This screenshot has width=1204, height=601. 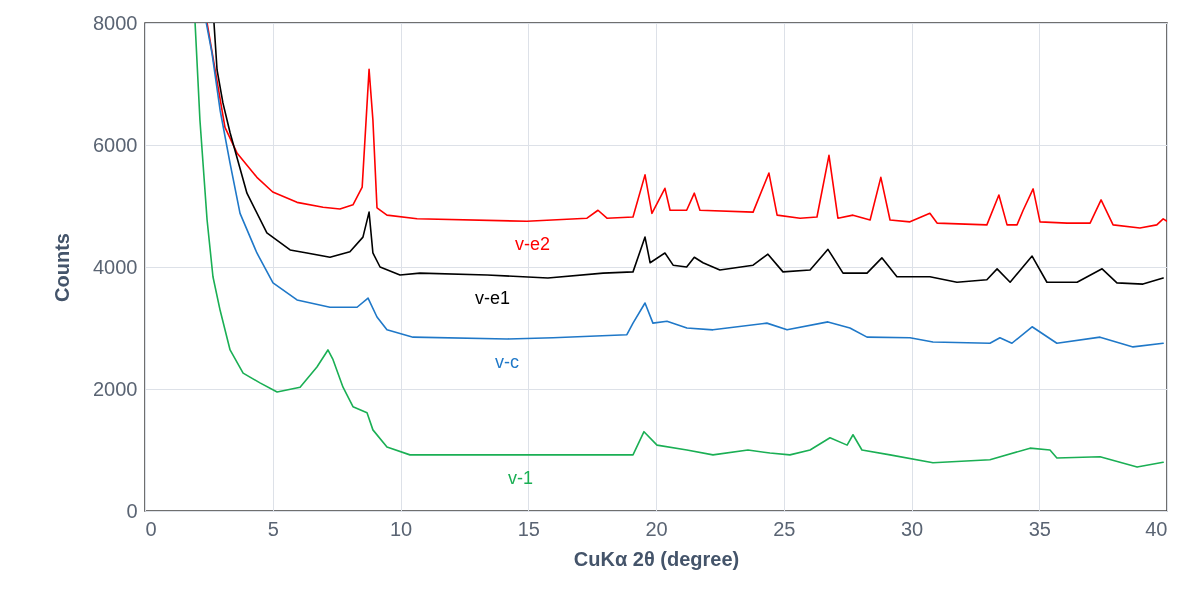 What do you see at coordinates (493, 297) in the screenshot?
I see `series-label: v-e1` at bounding box center [493, 297].